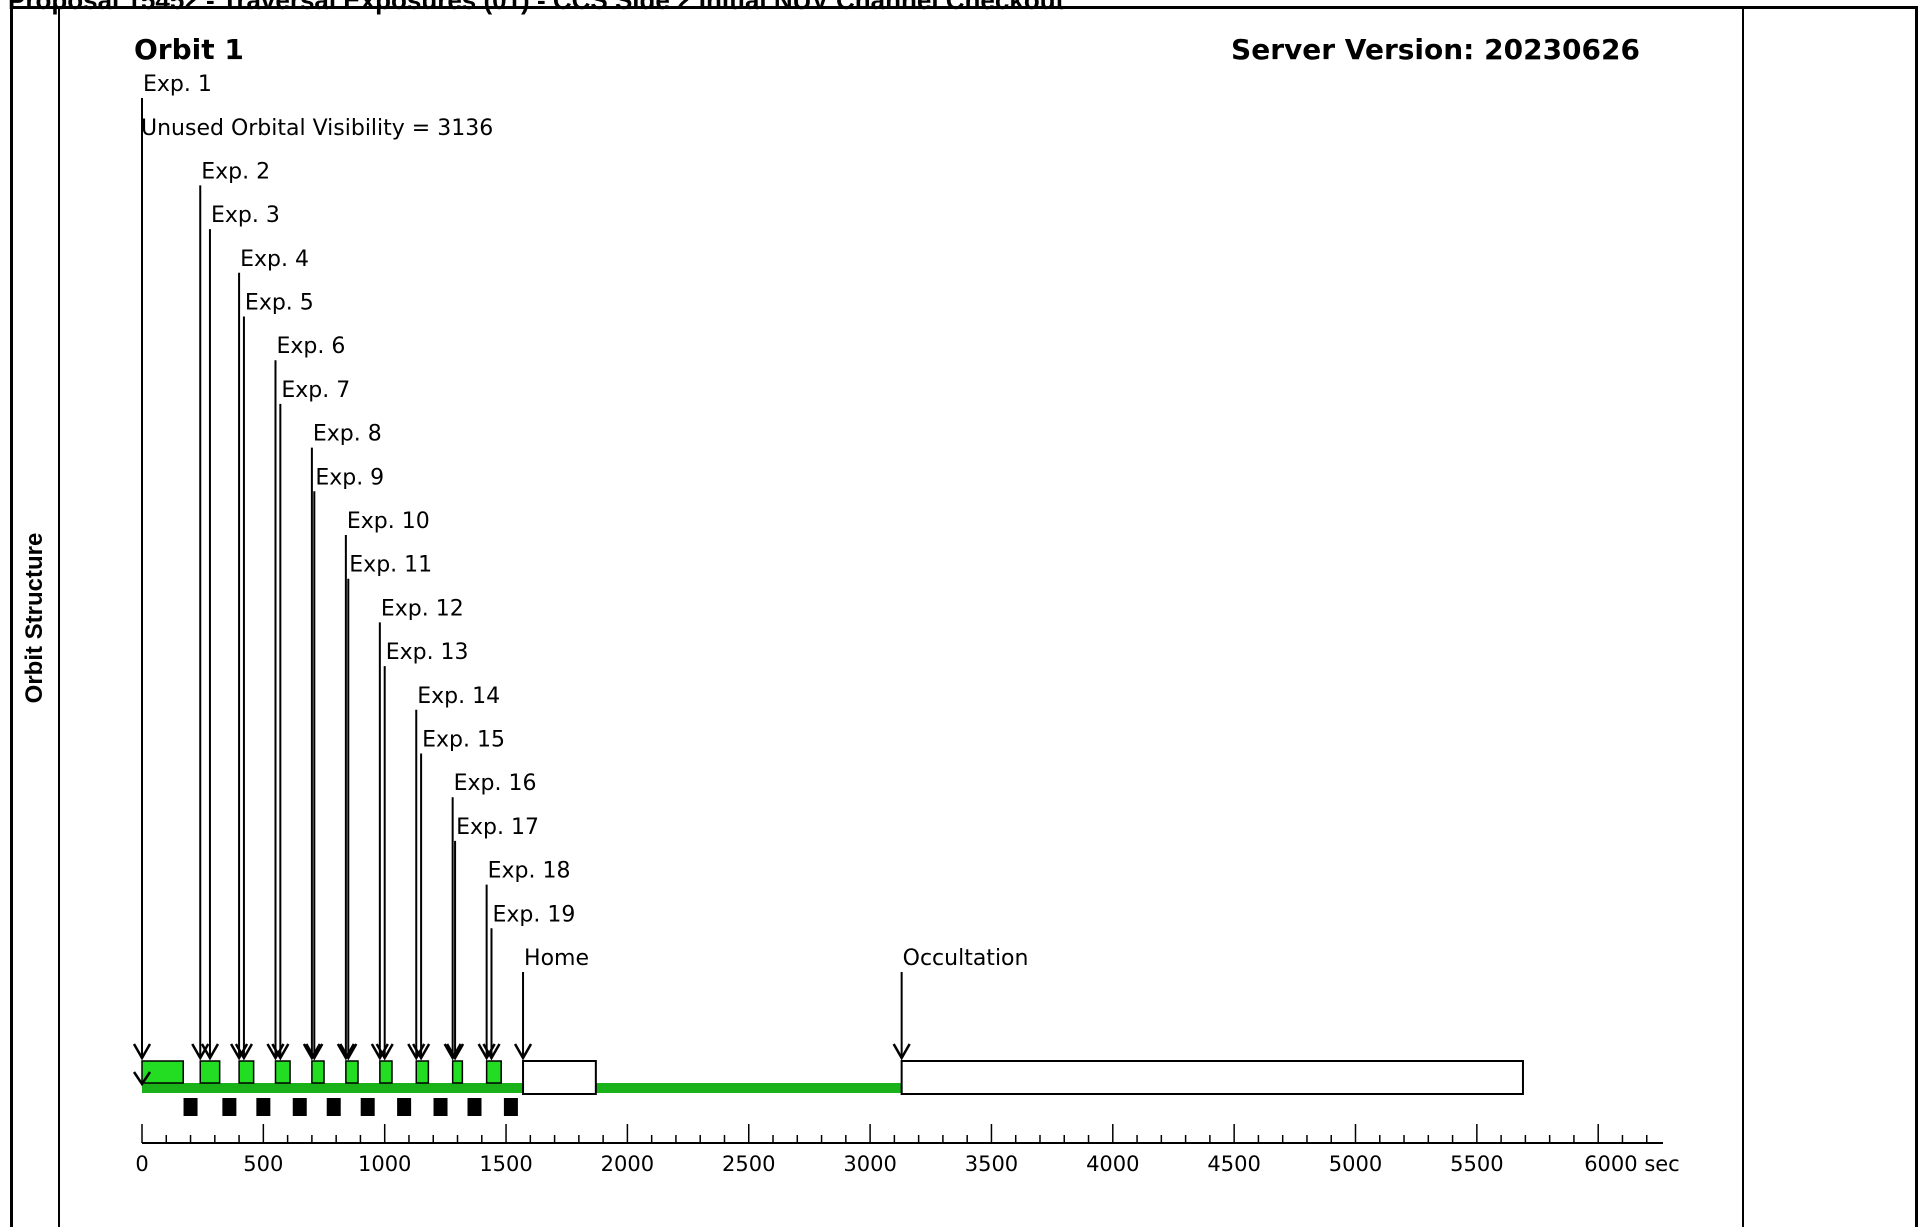 The width and height of the screenshot is (1931, 1227). Describe the element at coordinates (497, 827) in the screenshot. I see `event-label: Exp. 17` at that location.